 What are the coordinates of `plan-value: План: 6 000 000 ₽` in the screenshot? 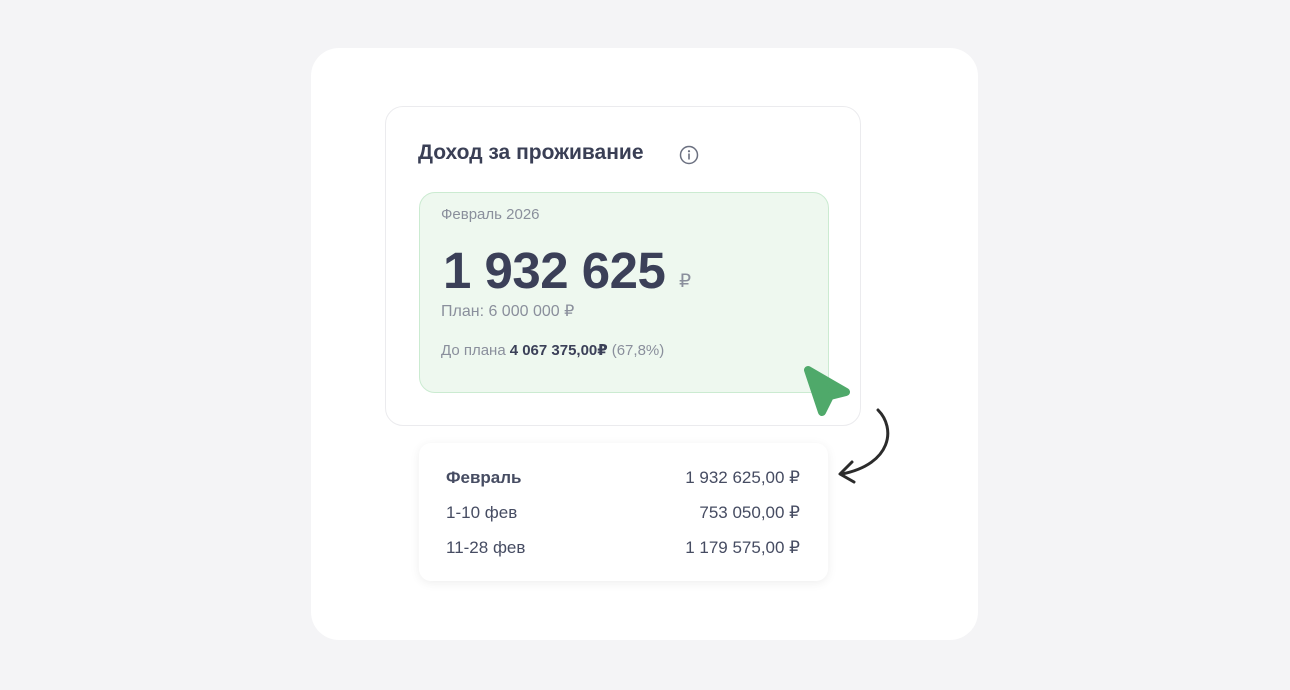 It's located at (508, 311).